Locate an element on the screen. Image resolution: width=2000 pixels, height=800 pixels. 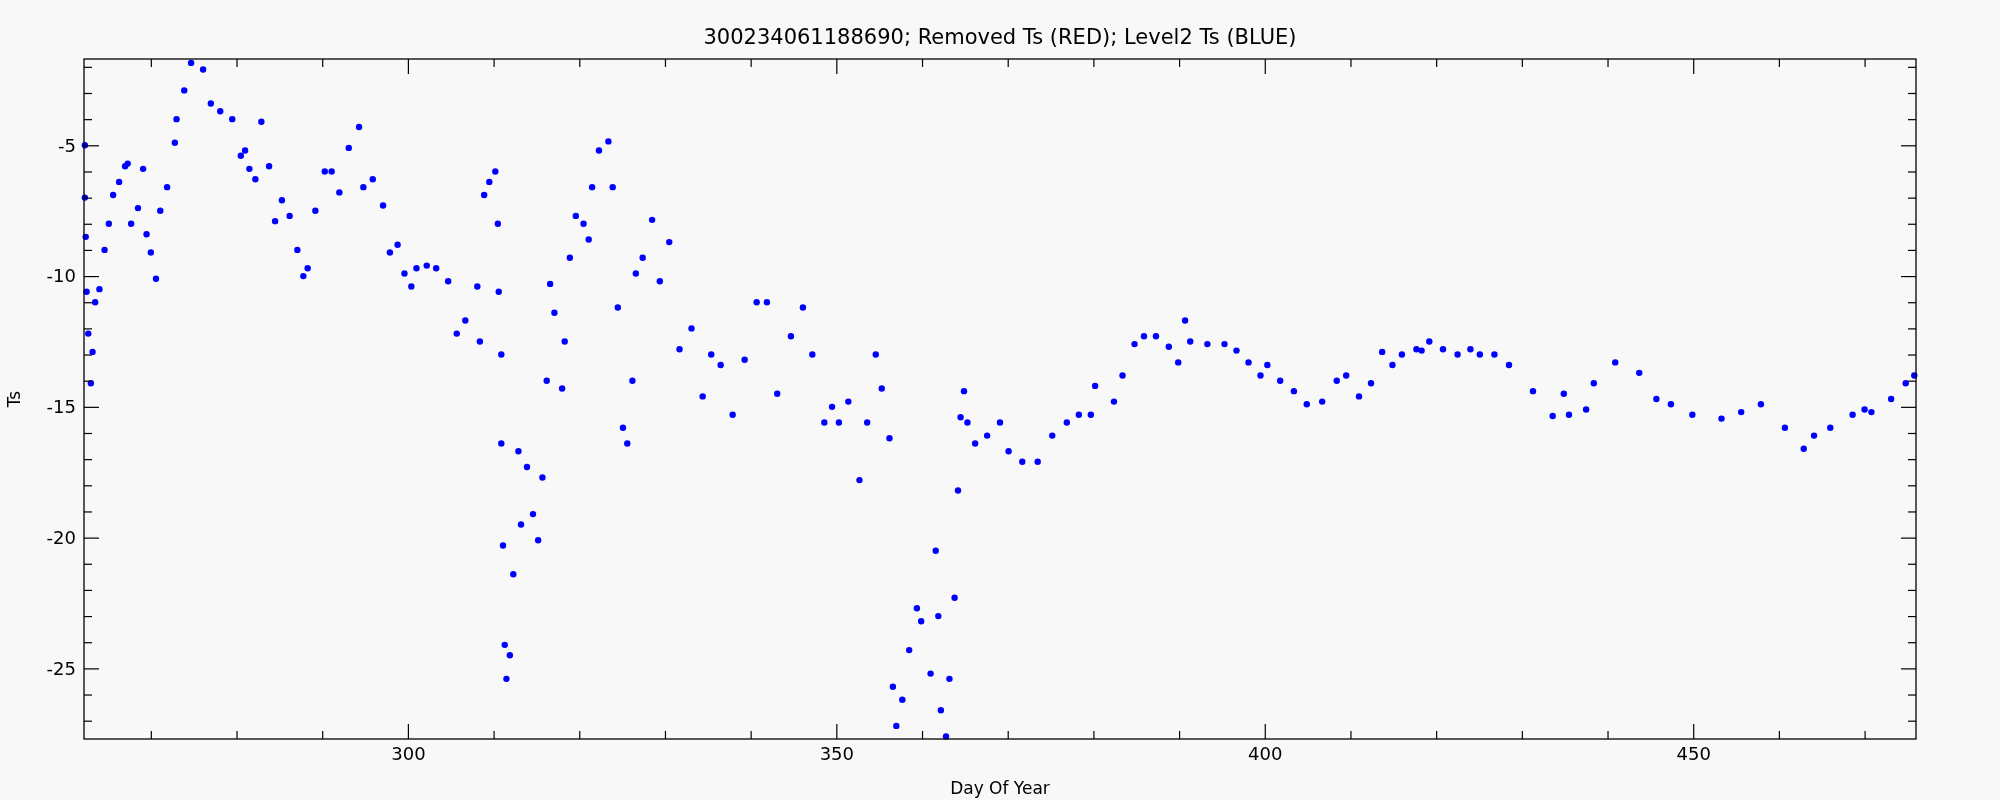
chart-title: 300234061188690; Removed Ts (RED); Level2 Ts (BLUE) is located at coordinates (1000, 37).